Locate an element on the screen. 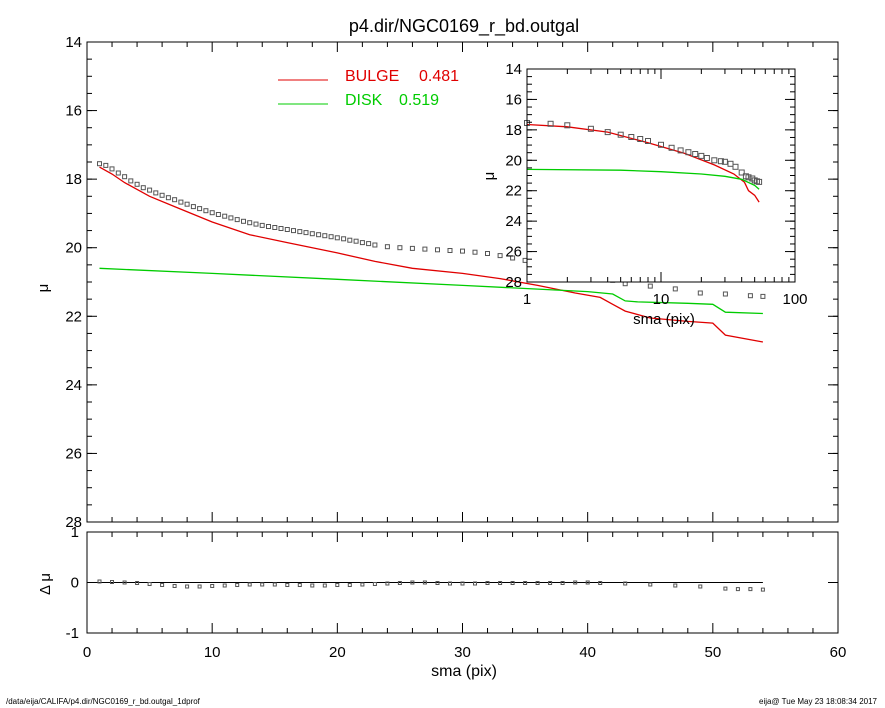 The height and width of the screenshot is (708, 885). inset-series-disk-line is located at coordinates (643, 179).